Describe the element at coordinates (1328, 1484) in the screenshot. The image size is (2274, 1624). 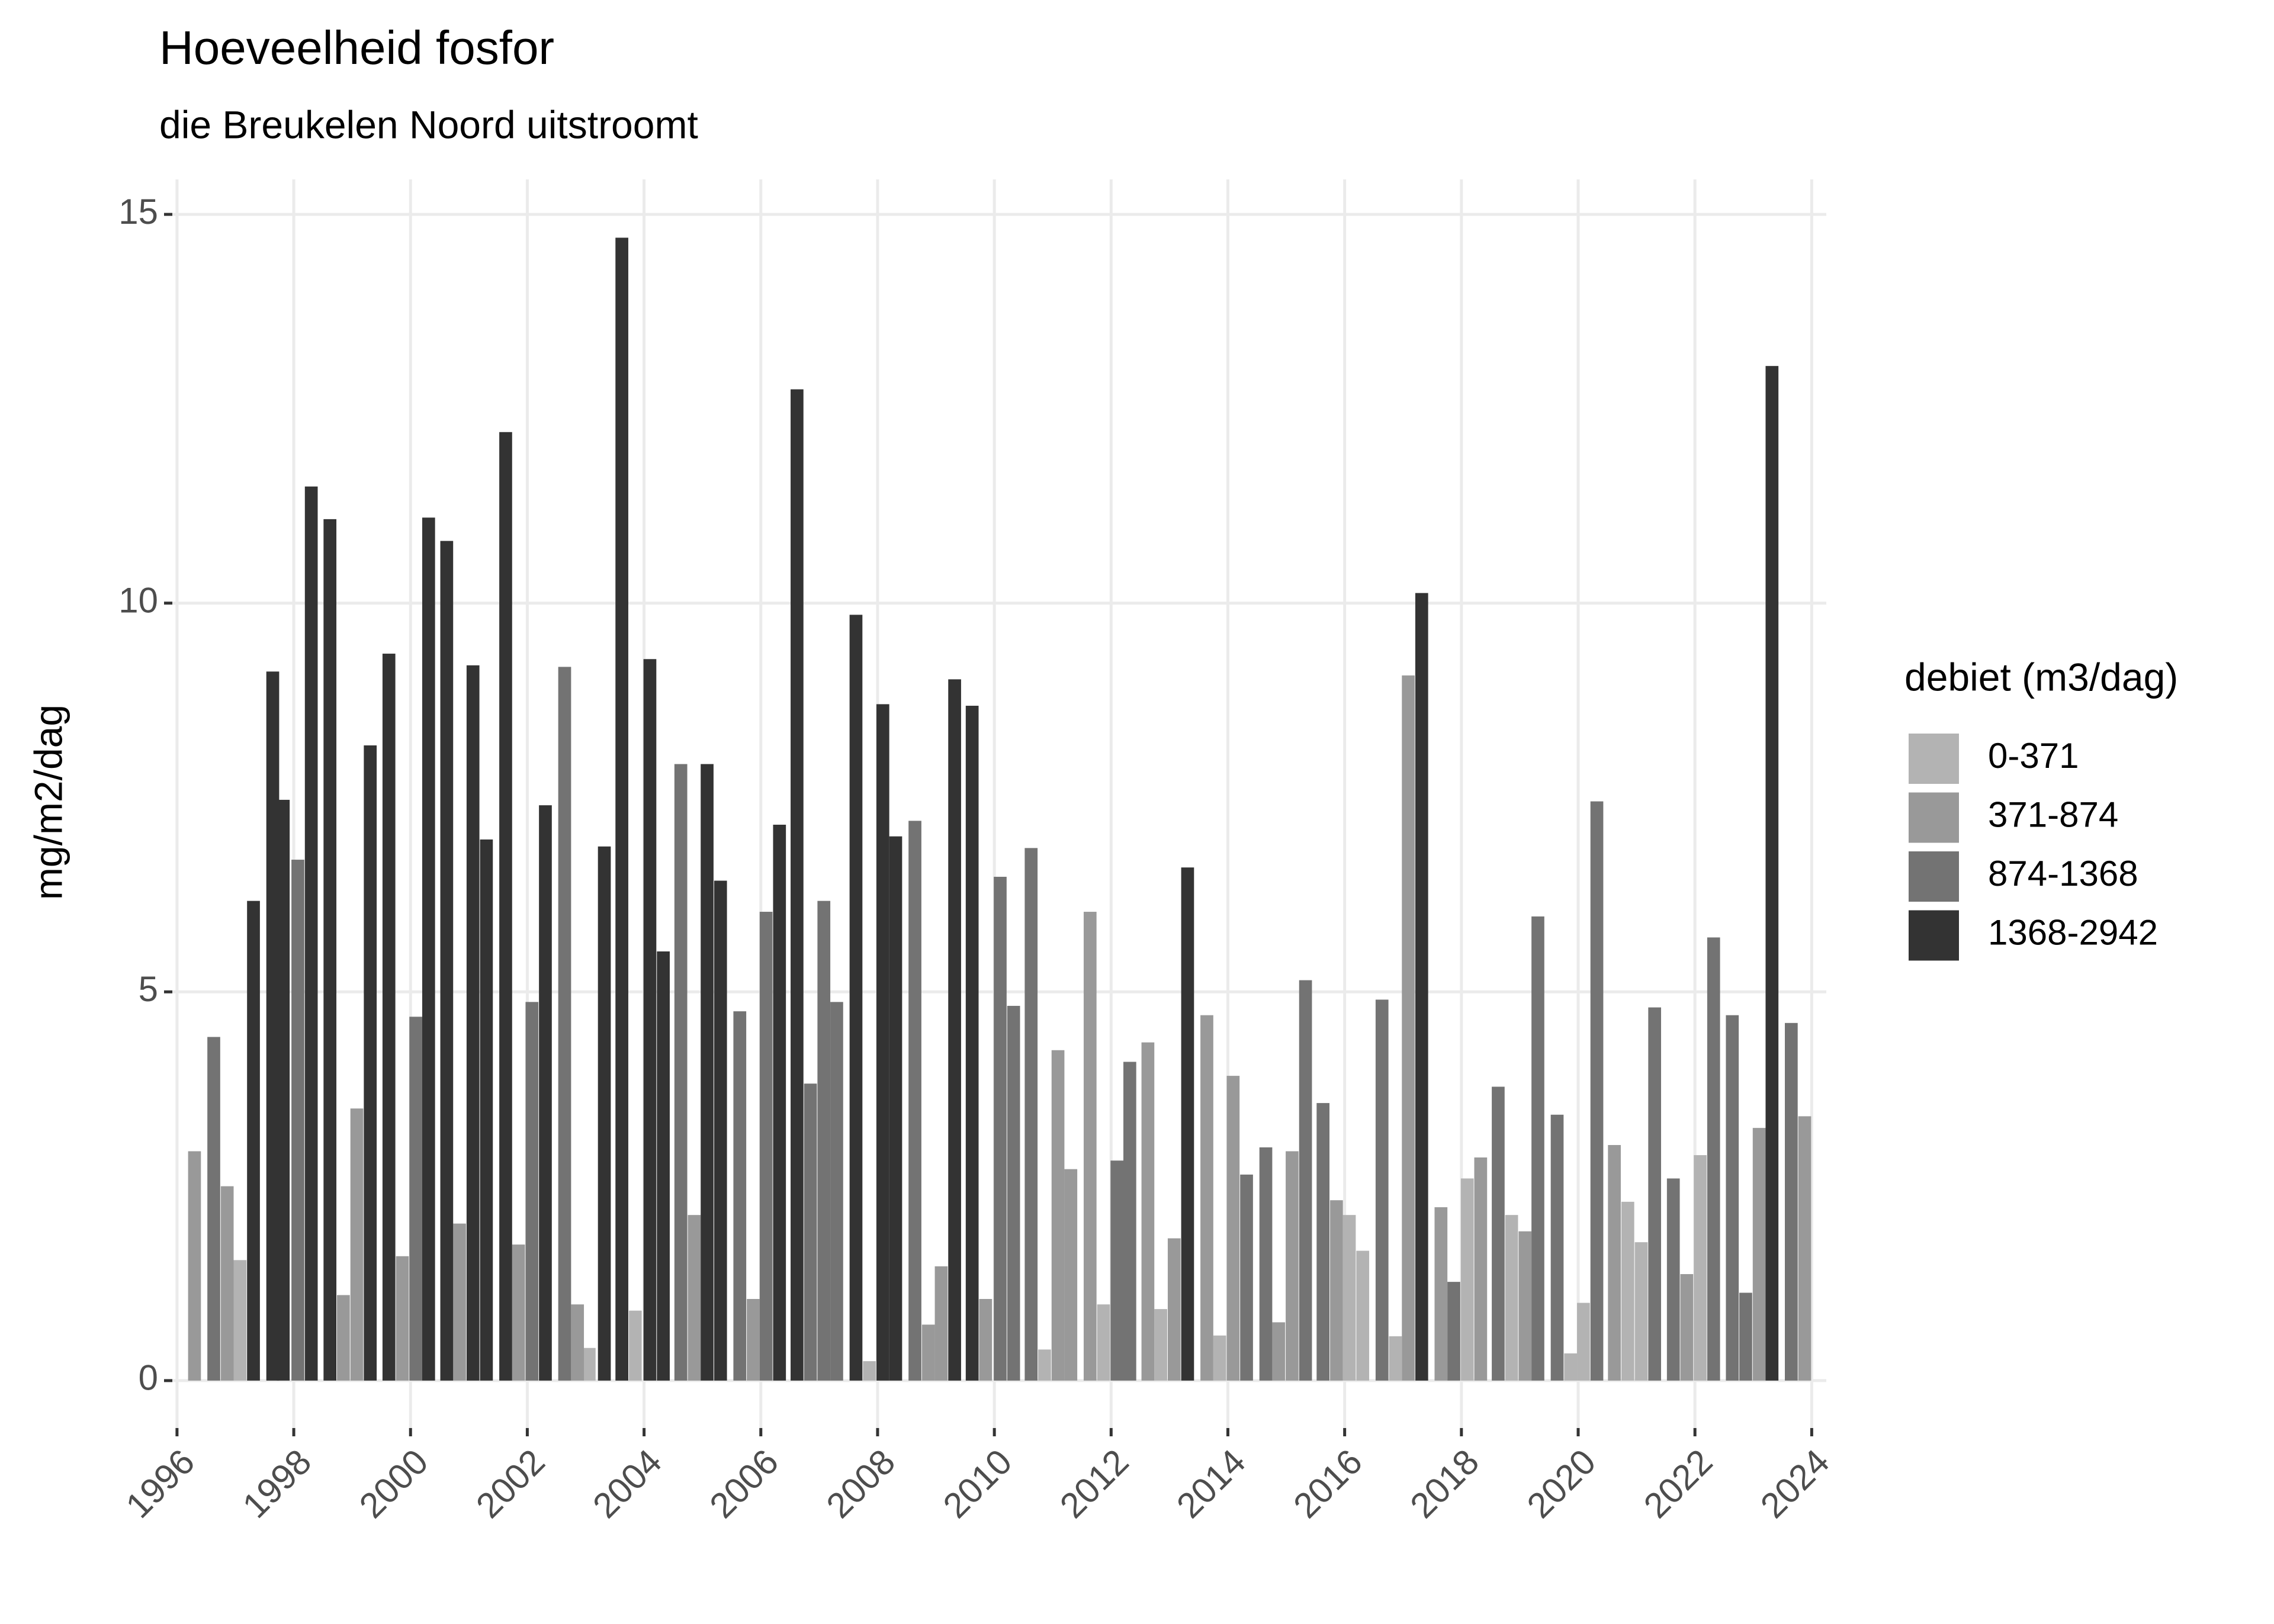
I see `x-tick-label: 2016` at that location.